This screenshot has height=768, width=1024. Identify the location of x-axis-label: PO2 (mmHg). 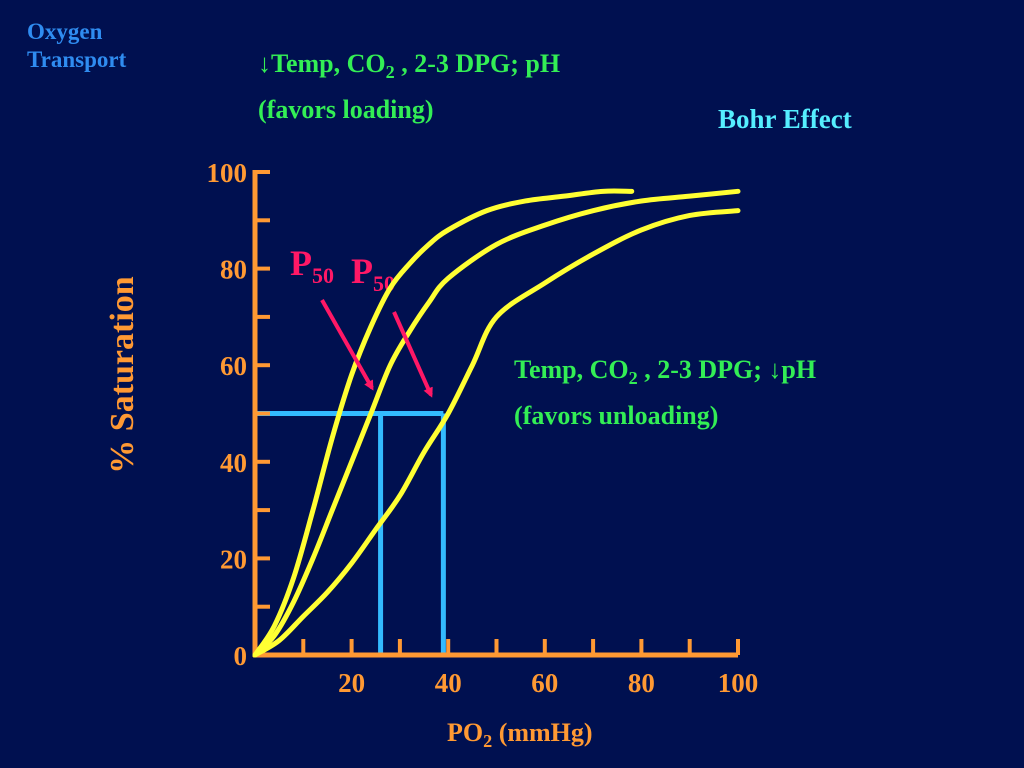
(520, 735).